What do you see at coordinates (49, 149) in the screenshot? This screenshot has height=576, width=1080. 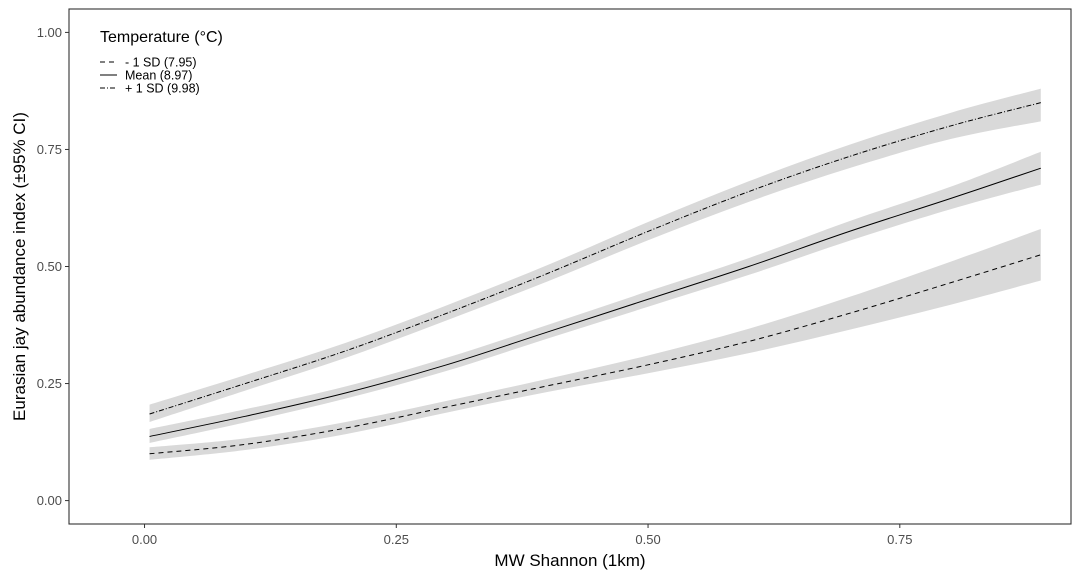 I see `y-tick-label: 0.75` at bounding box center [49, 149].